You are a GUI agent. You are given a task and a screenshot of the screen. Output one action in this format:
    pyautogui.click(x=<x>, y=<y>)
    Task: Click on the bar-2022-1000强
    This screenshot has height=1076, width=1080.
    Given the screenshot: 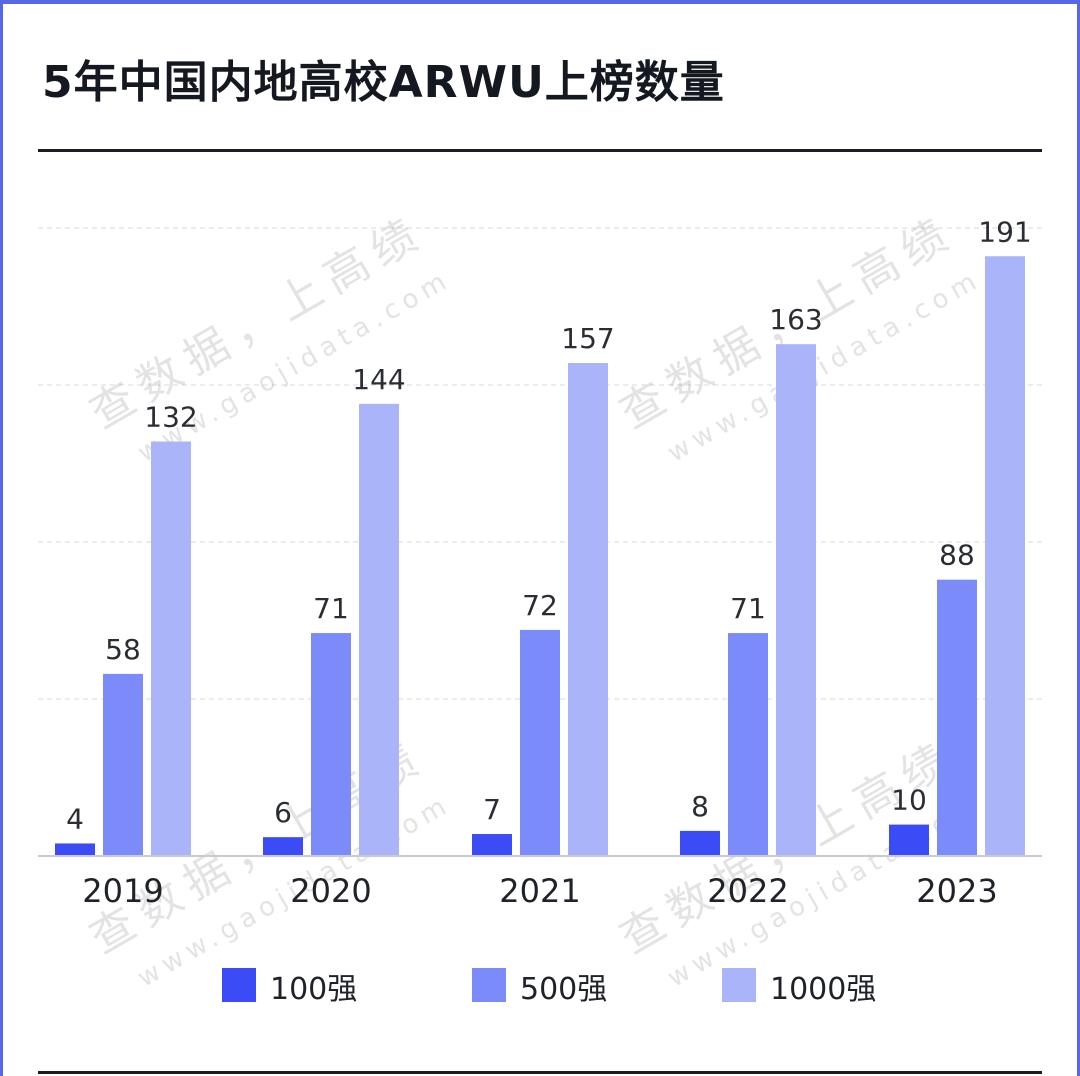 What is the action you would take?
    pyautogui.click(x=796, y=600)
    